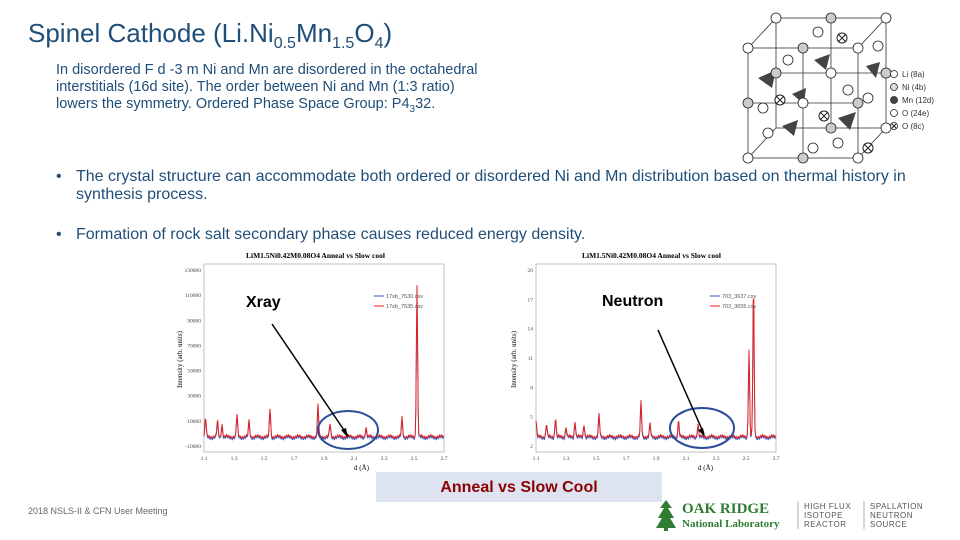 This screenshot has width=960, height=540. I want to click on logo-hfir-2: ISOTOPE, so click(823, 515).